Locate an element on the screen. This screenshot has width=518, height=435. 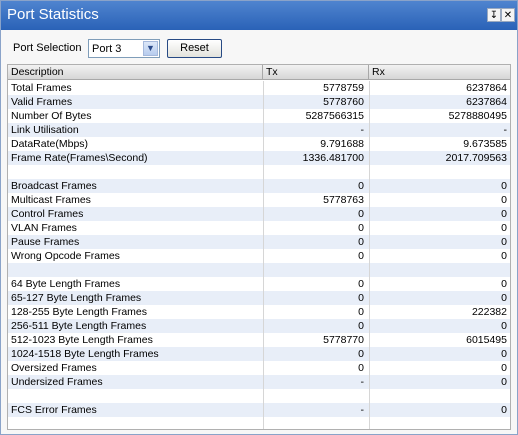
window-title: Port Statistics is located at coordinates (53, 14).